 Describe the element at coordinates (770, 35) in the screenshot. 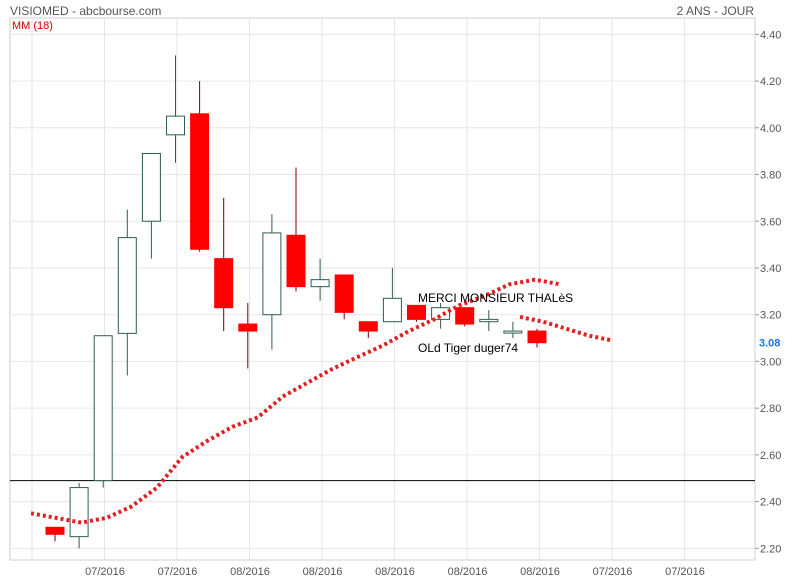

I see `y-tick-label: 4.40` at that location.